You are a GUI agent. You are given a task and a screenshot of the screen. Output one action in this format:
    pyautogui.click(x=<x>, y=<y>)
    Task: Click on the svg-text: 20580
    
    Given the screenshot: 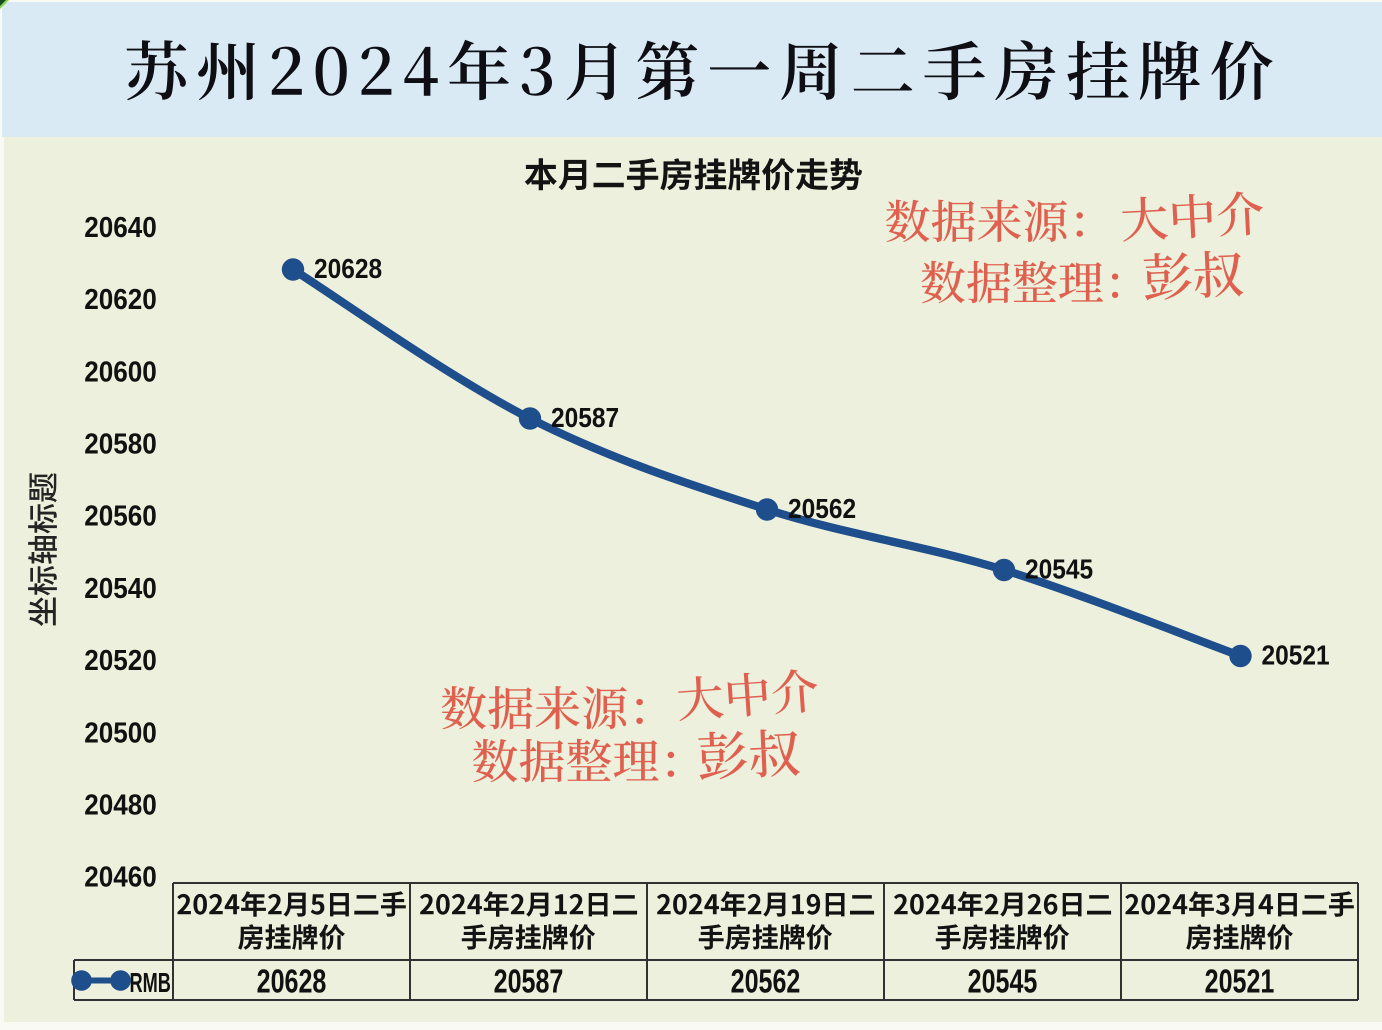 What is the action you would take?
    pyautogui.click(x=120, y=443)
    